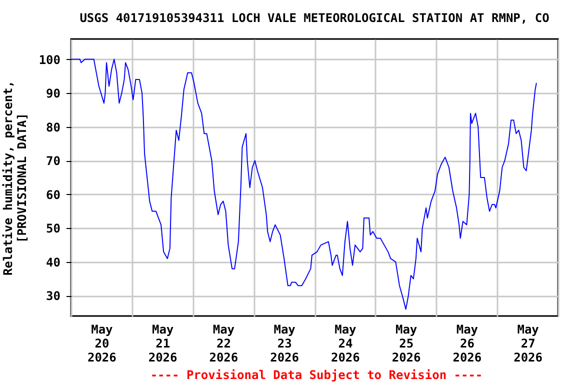 The height and width of the screenshot is (384, 576). I want to click on chart-title: USGS 401719105394311 LOCH VALE METEOROLOGICAL STATION AT RMNP, CO, so click(315, 18).